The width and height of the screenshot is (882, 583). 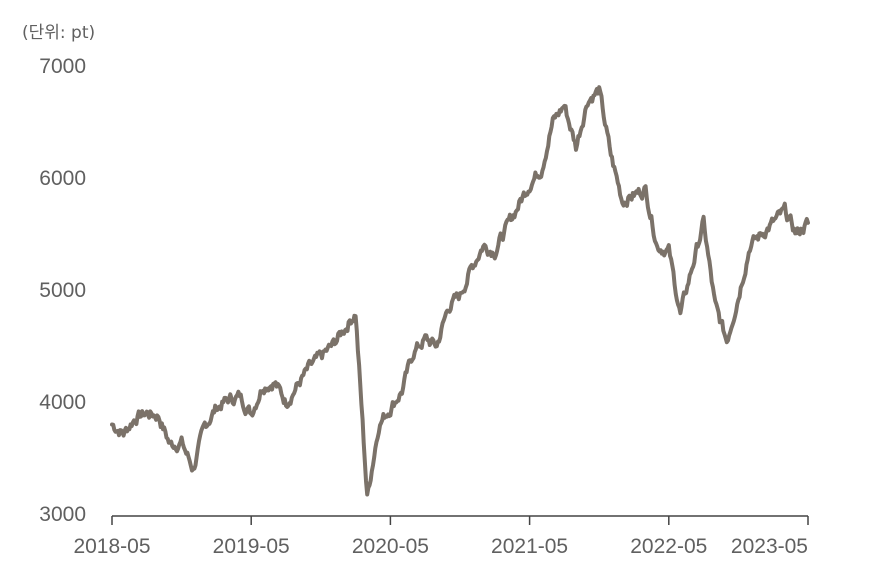 What do you see at coordinates (62, 514) in the screenshot?
I see `y-tick-label: 3000` at bounding box center [62, 514].